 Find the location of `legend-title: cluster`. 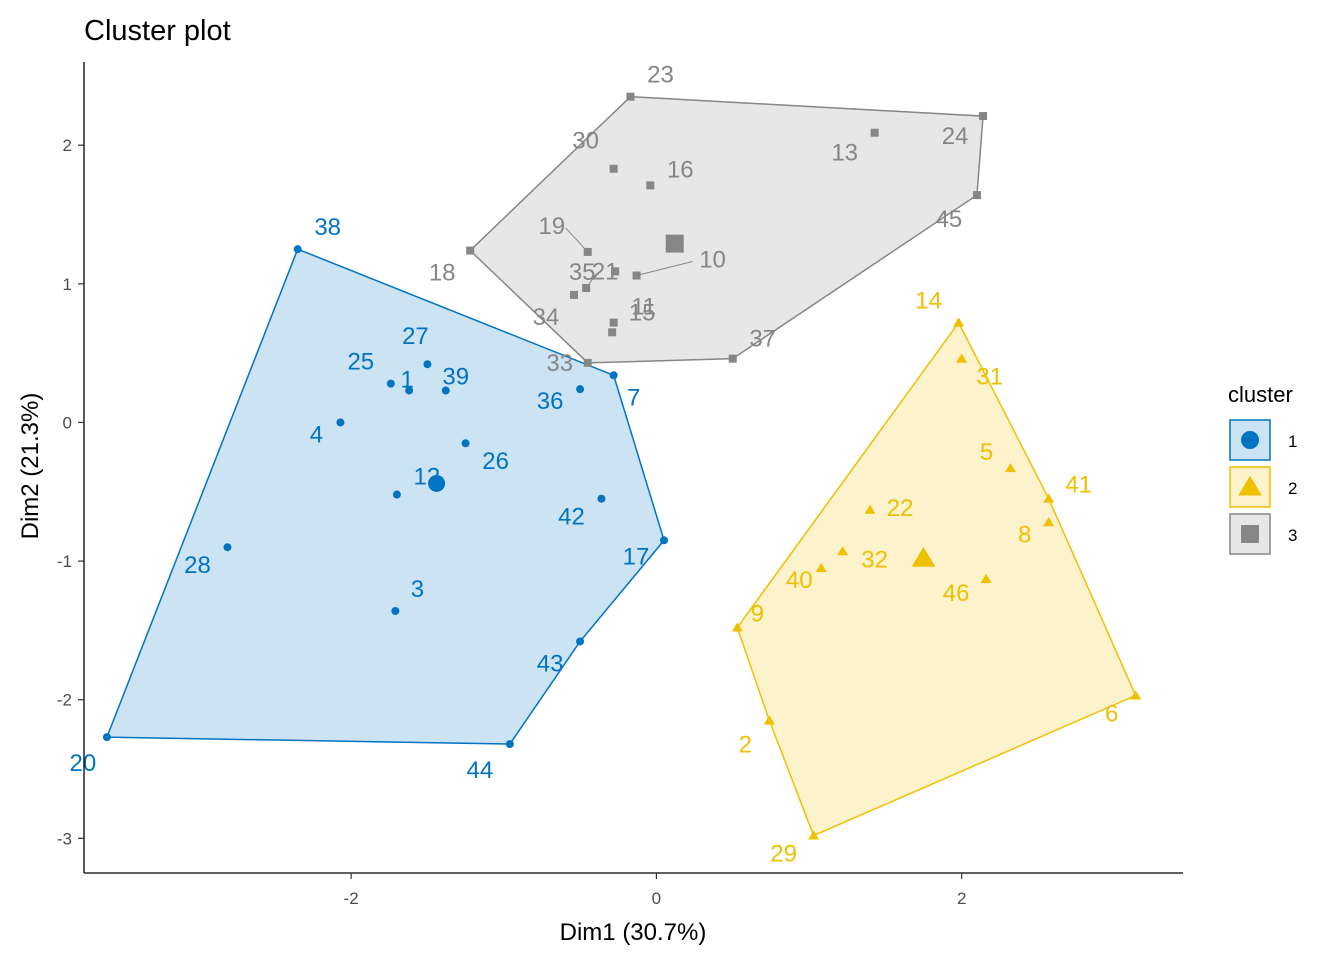

legend-title: cluster is located at coordinates (1260, 394).